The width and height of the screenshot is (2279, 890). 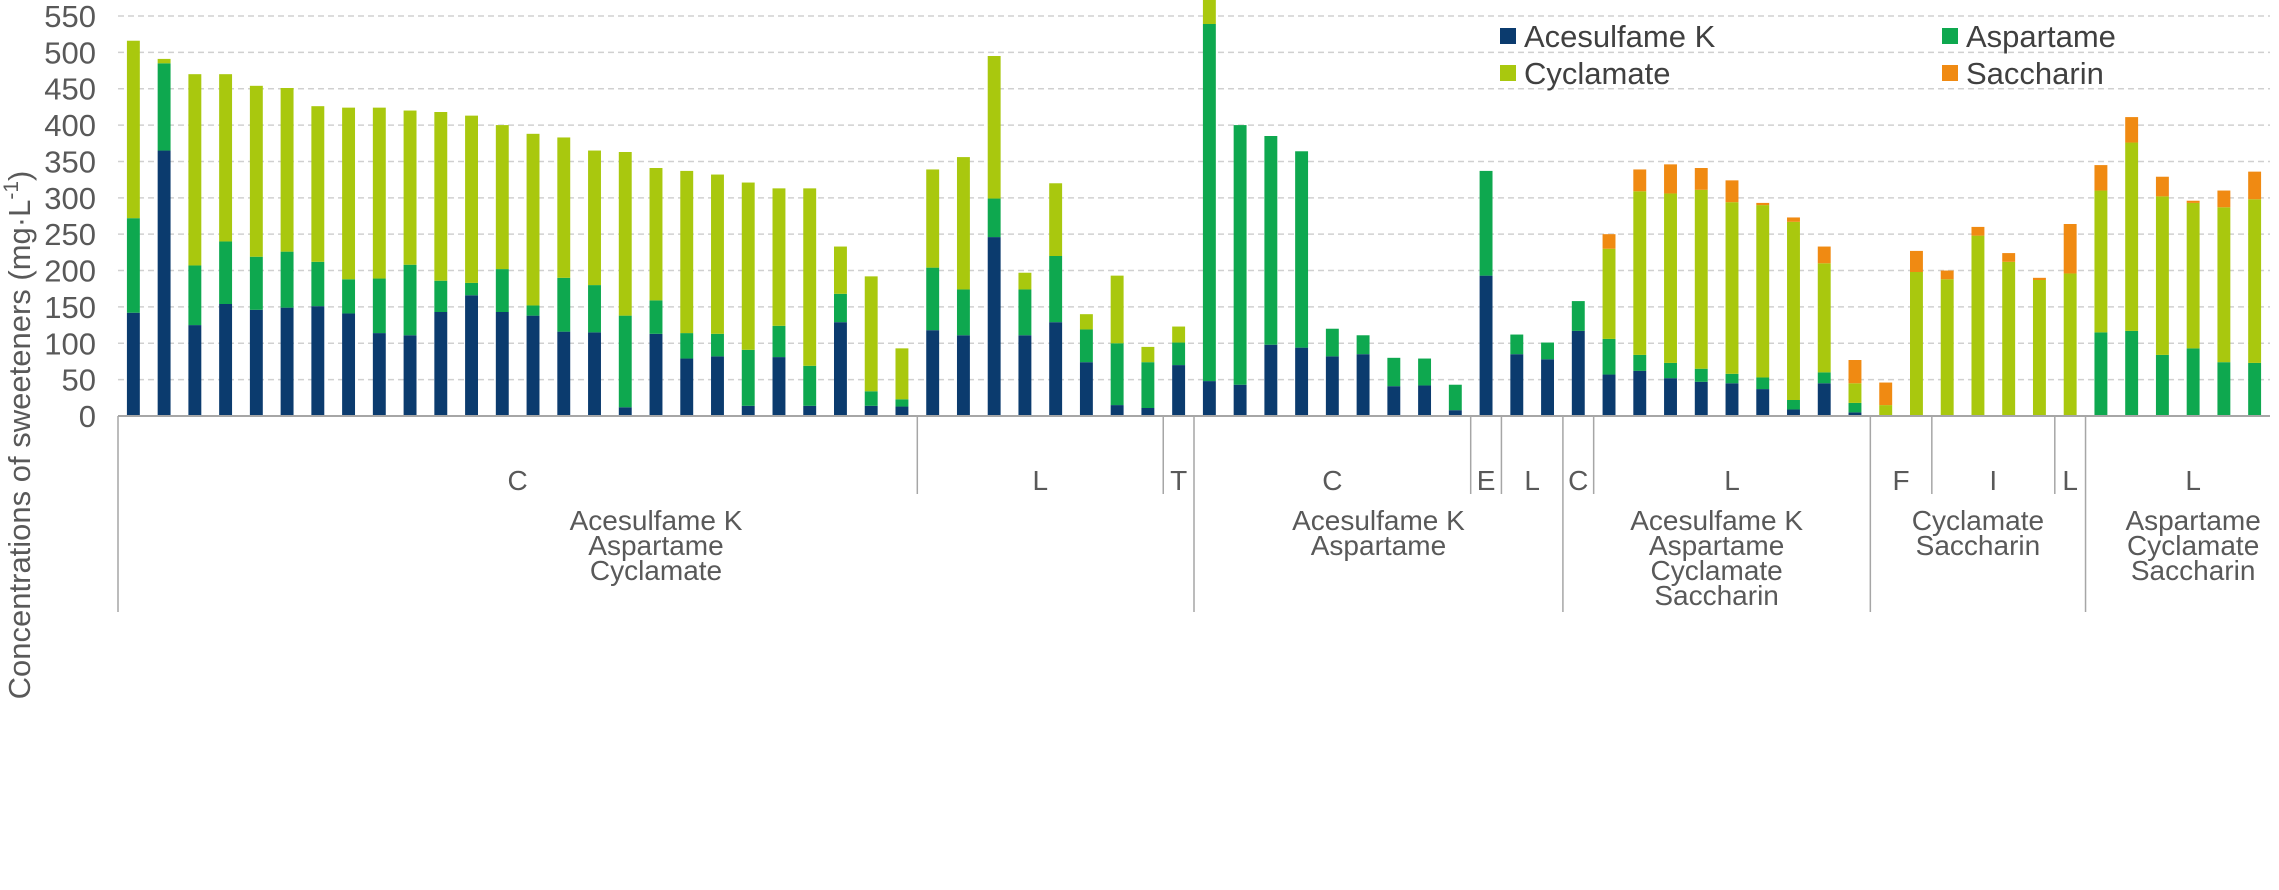 What do you see at coordinates (11, 190) in the screenshot?
I see `y-axis-label-sup: -1` at bounding box center [11, 190].